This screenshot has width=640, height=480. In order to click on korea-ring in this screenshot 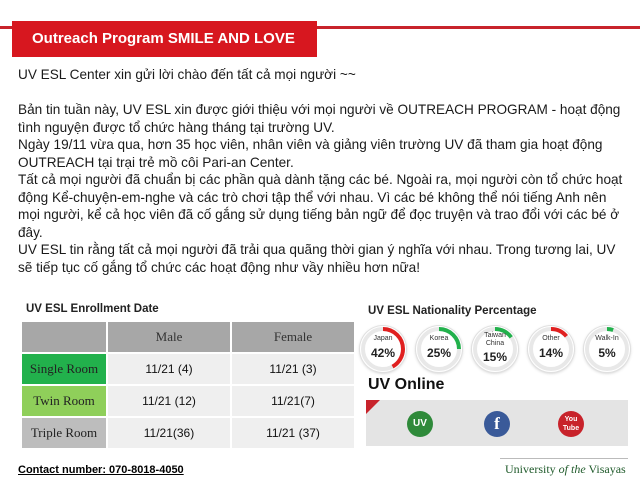, I will do `click(439, 349)`.